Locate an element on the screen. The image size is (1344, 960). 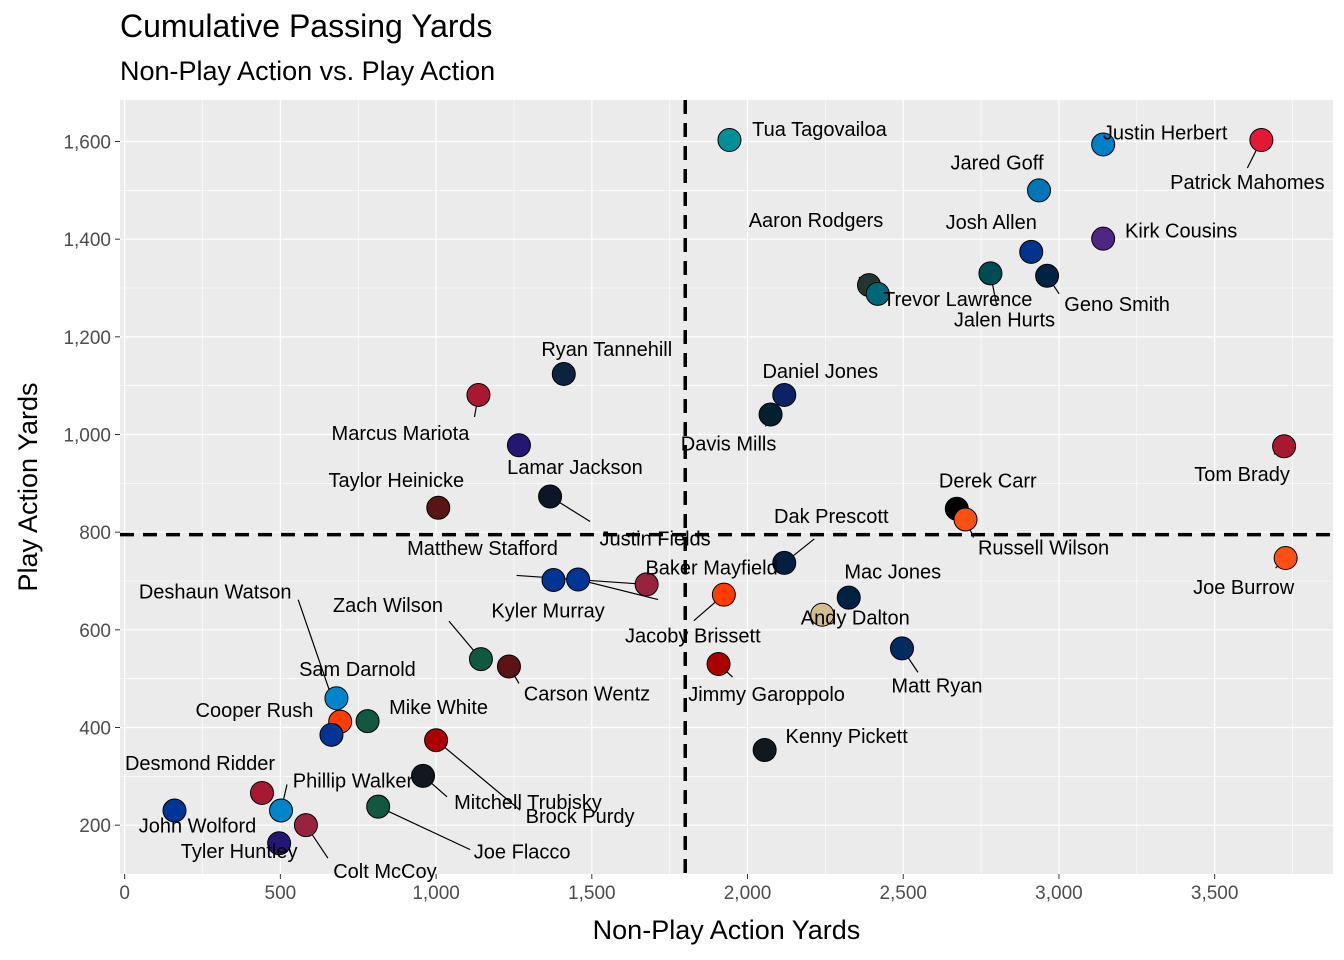
label-jimmy-garoppolo: Jimmy Garoppolo is located at coordinates (766, 695).